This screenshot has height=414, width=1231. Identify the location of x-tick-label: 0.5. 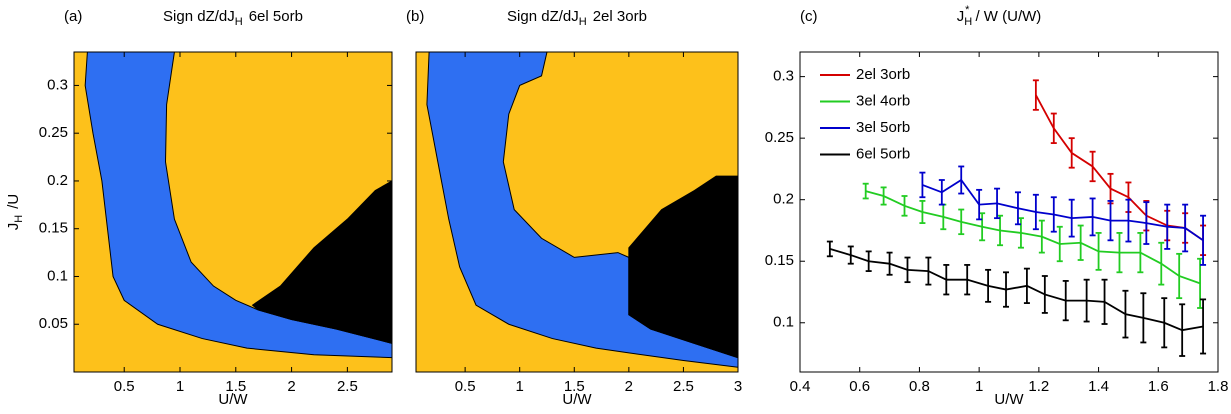
(124, 386).